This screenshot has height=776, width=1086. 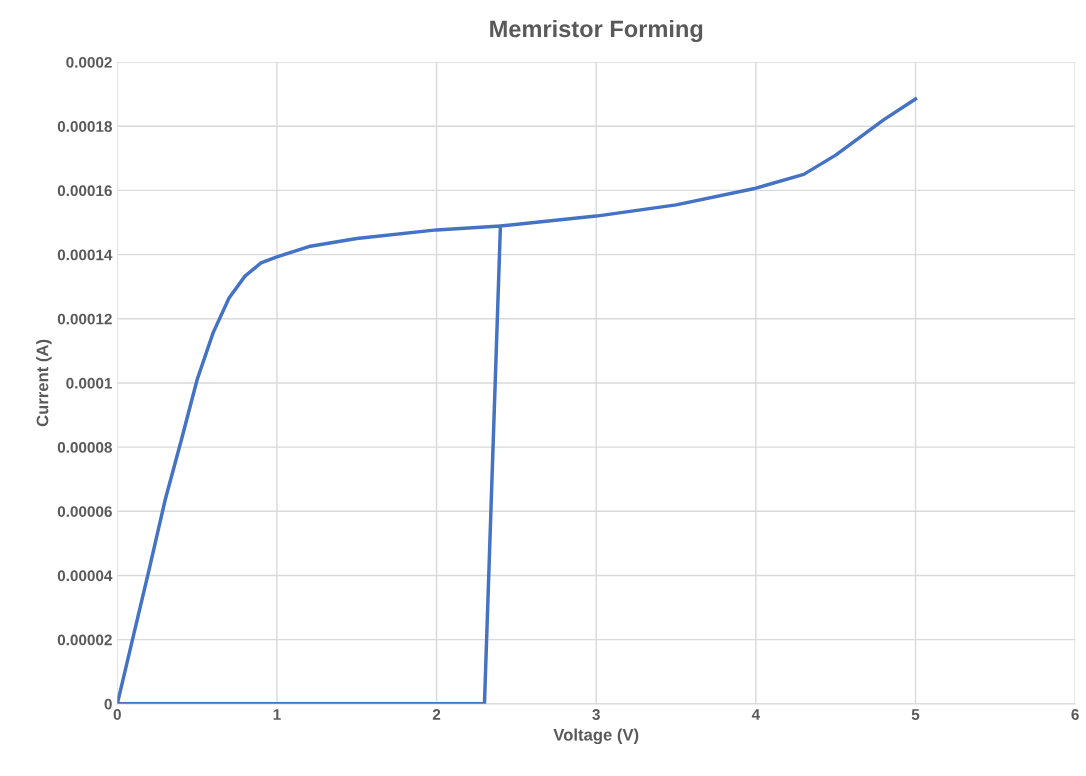 What do you see at coordinates (84, 447) in the screenshot?
I see `y-tick-label: 0.00008` at bounding box center [84, 447].